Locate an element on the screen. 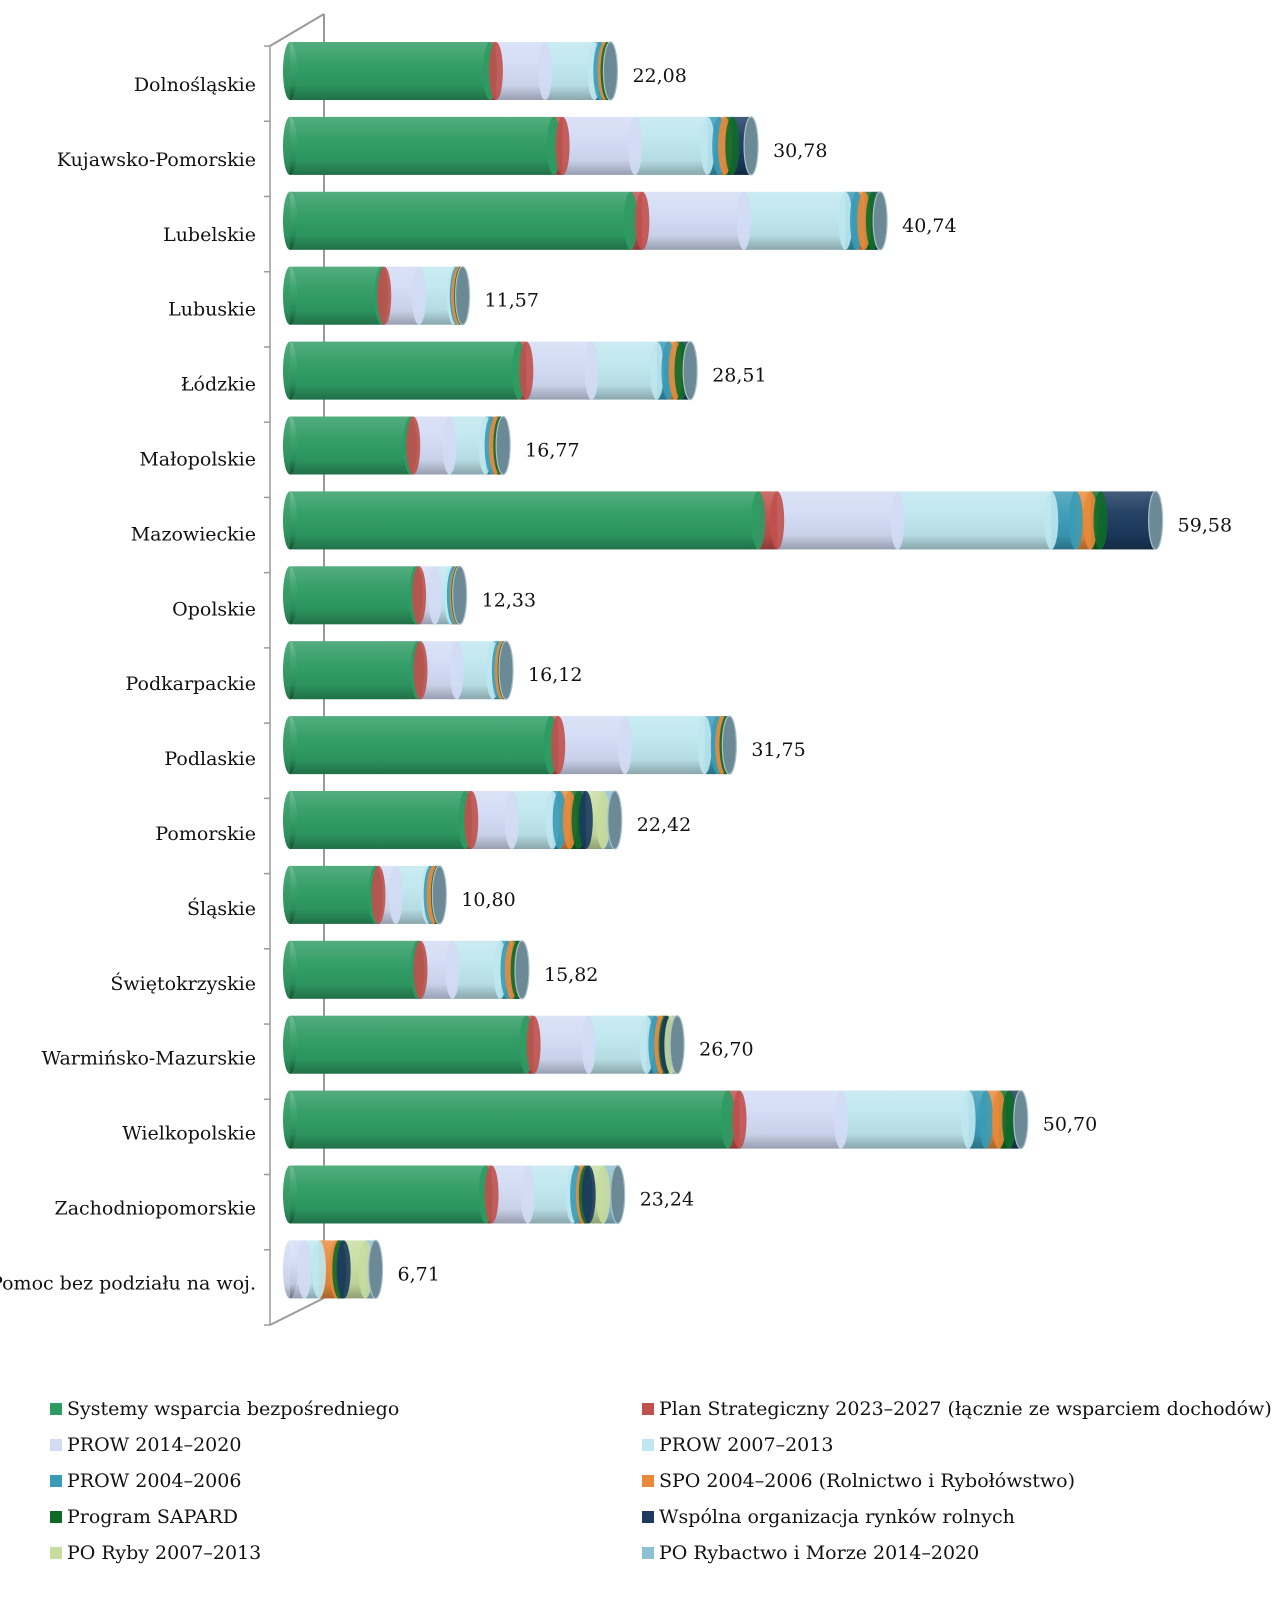  category-label: Dolnośląskie is located at coordinates (195, 85).